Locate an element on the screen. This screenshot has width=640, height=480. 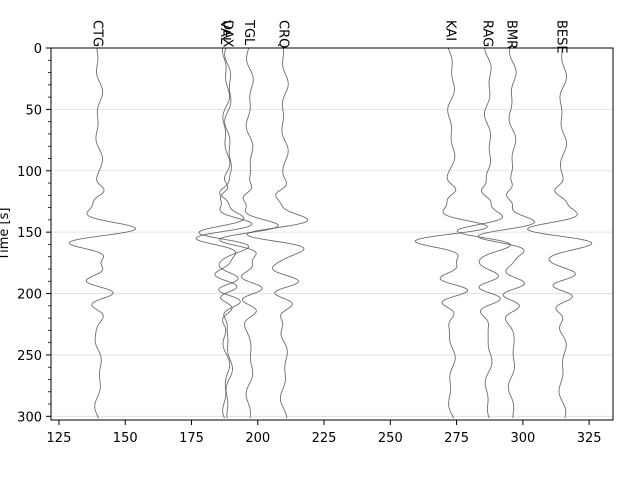
station-label-dax: DAX is located at coordinates (227, 34).